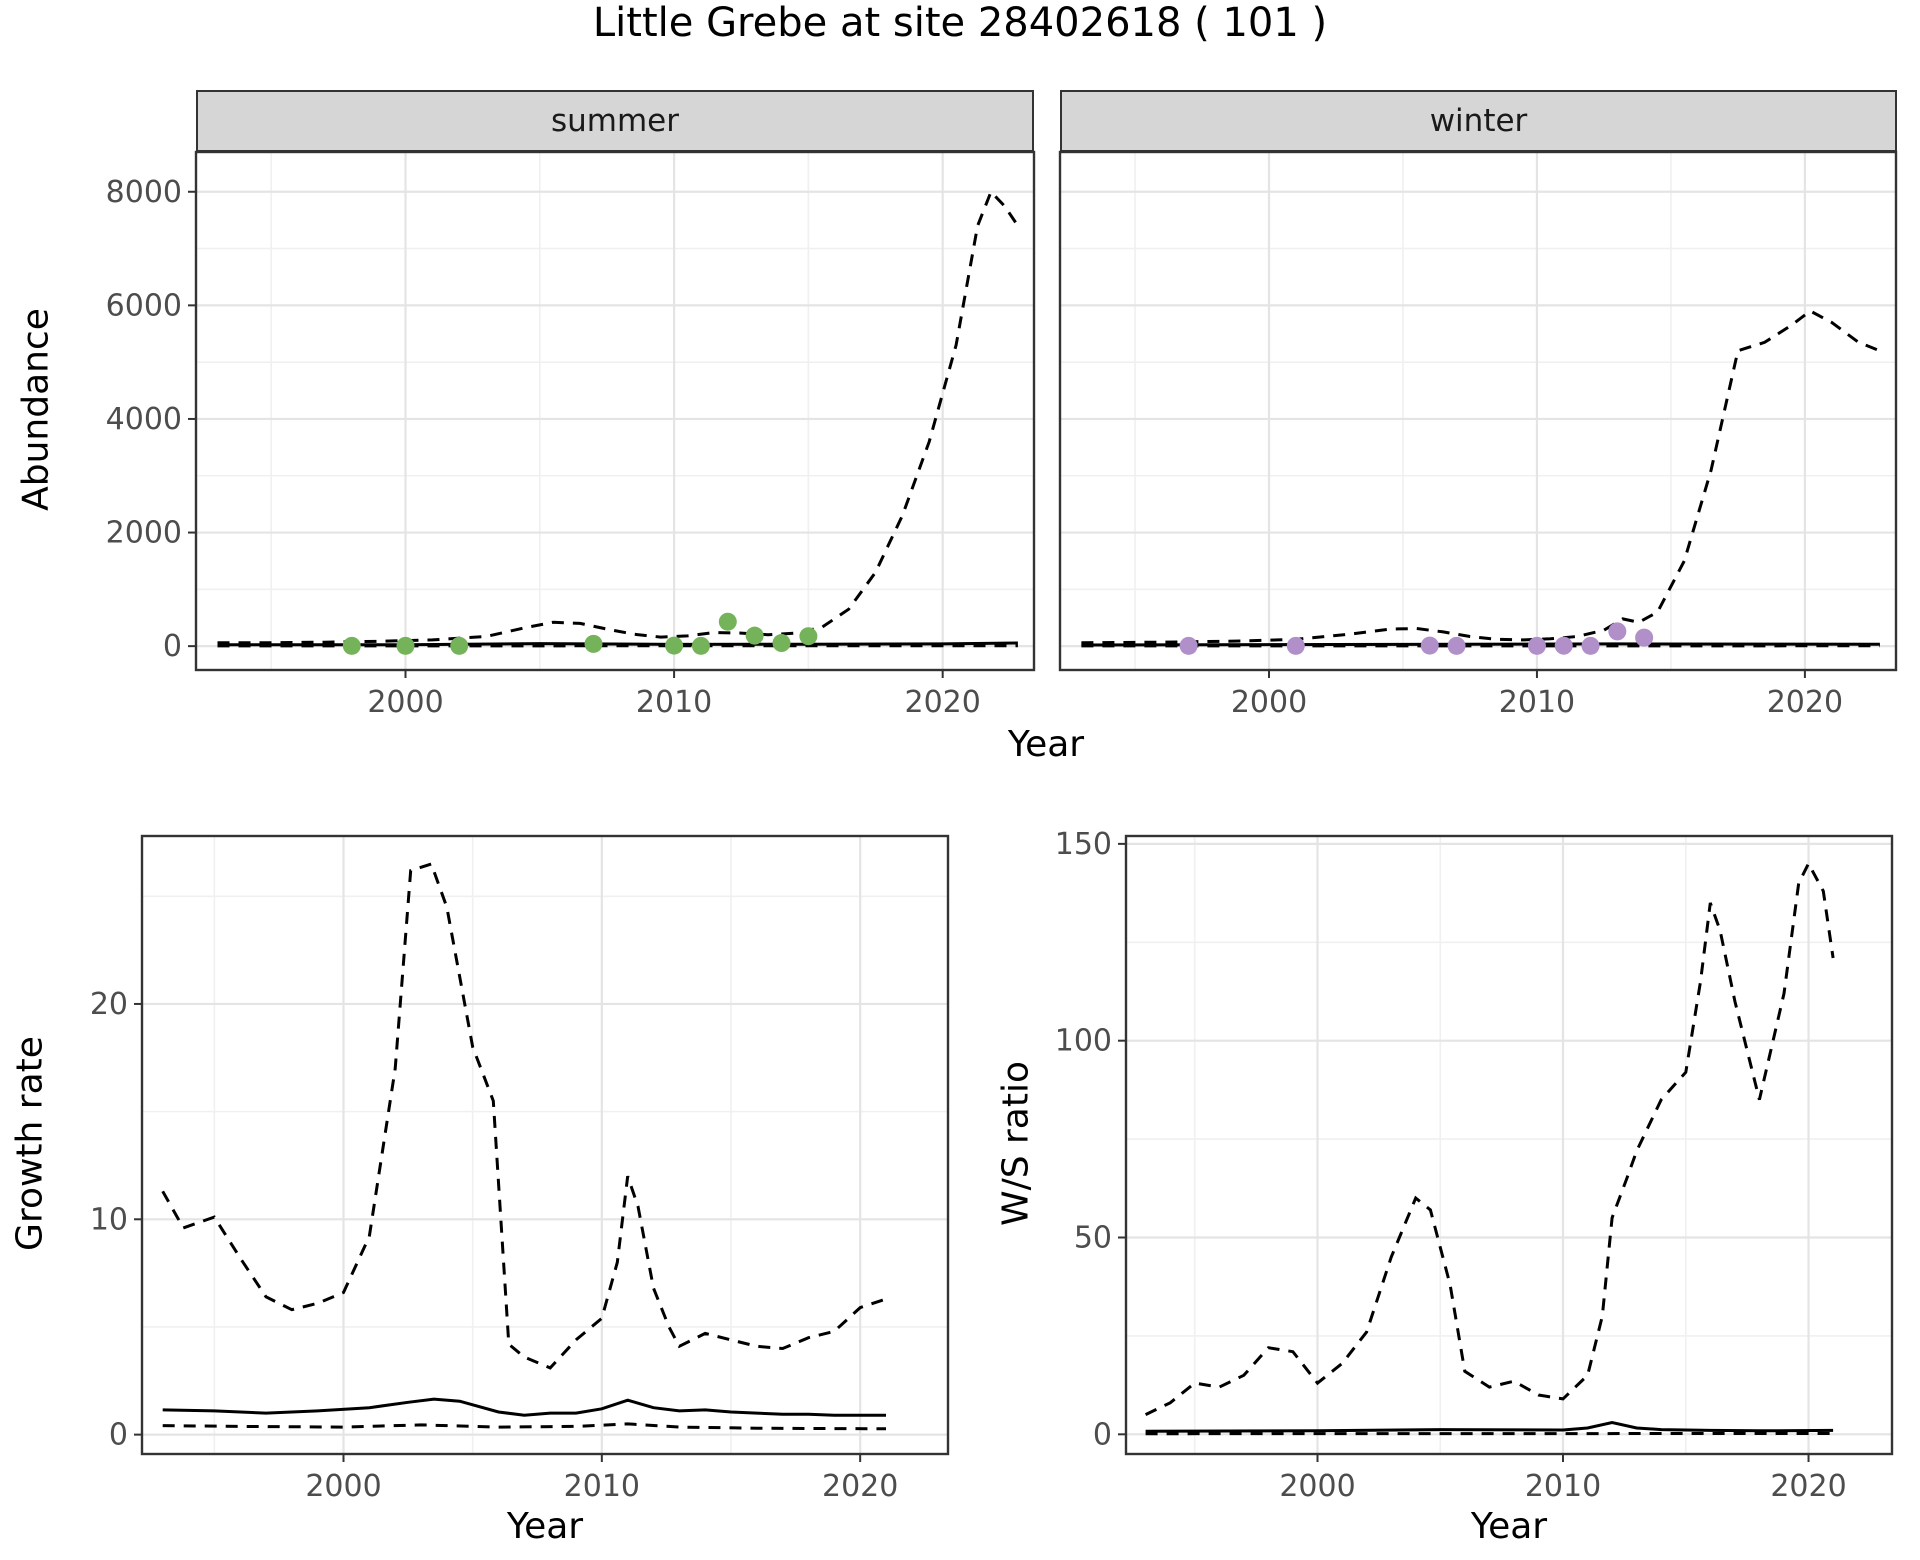  I want to click on facet-strip-summer-label: summer, so click(614, 121).